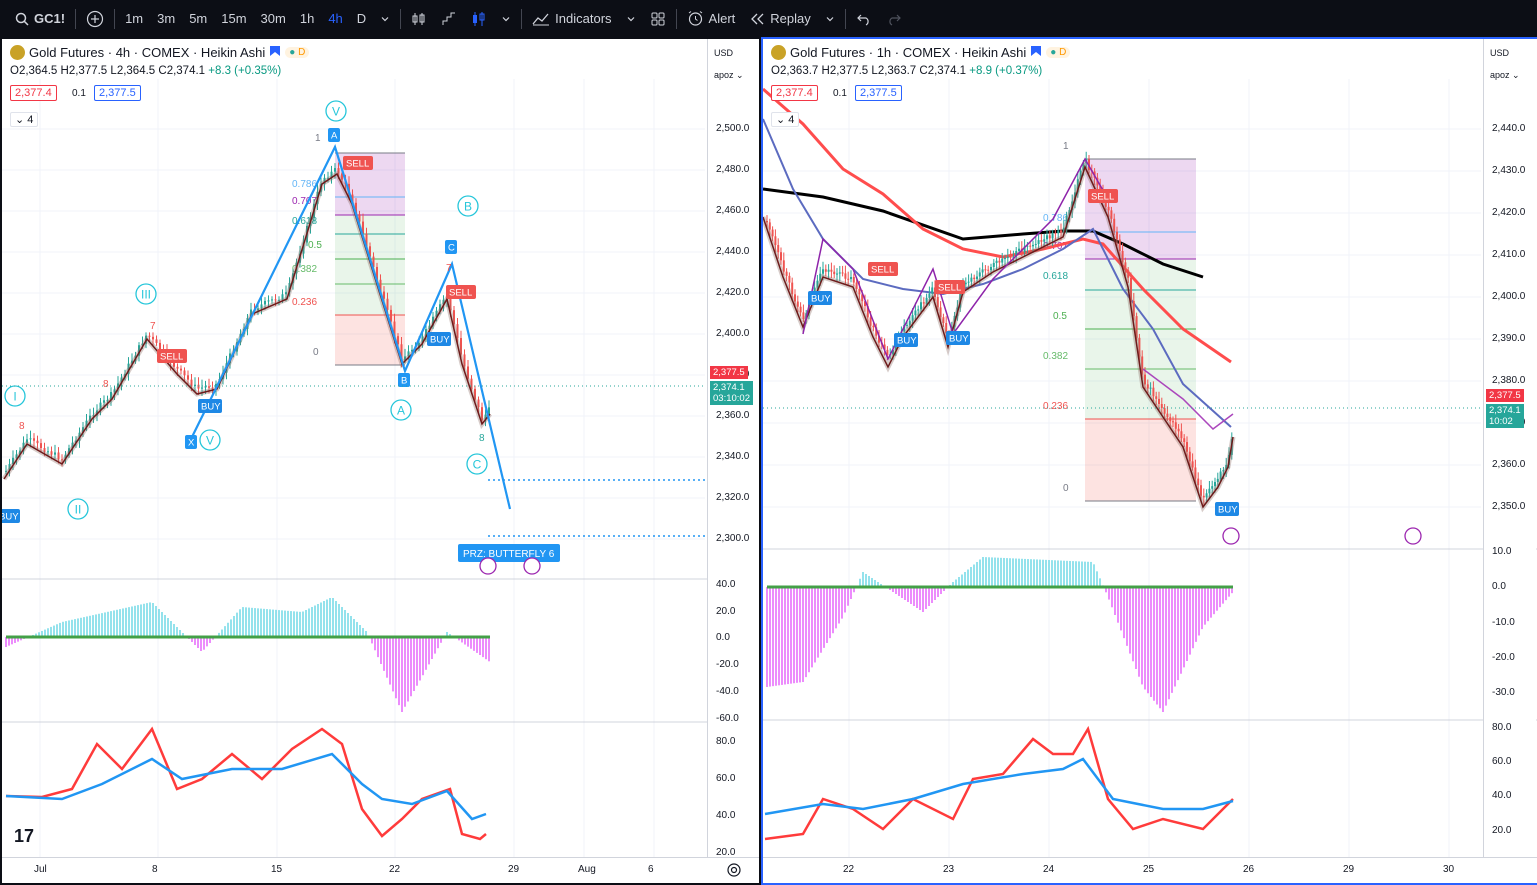 Image resolution: width=1537 pixels, height=885 pixels. What do you see at coordinates (571, 18) in the screenshot?
I see `indicators-button: Indicators` at bounding box center [571, 18].